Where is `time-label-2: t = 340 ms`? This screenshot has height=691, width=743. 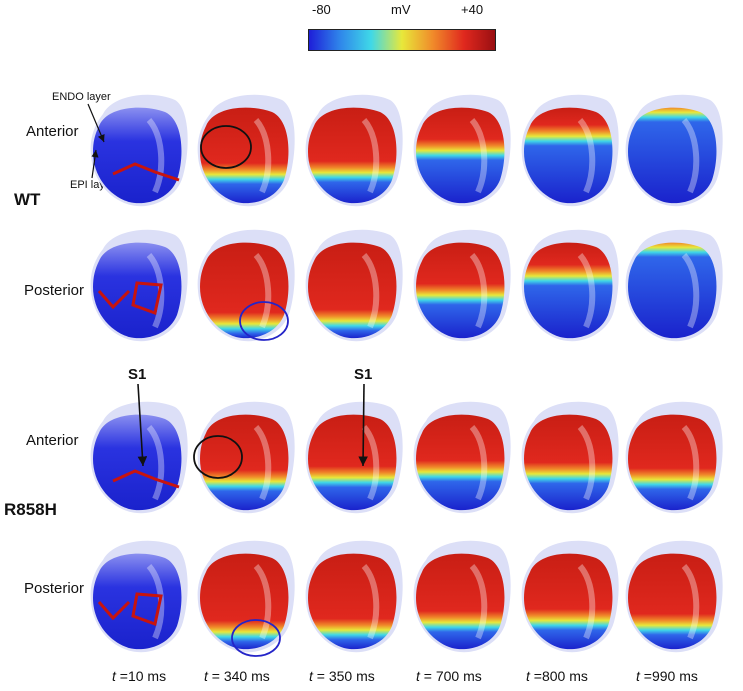
time-label-2: t = 340 ms is located at coordinates (237, 676).